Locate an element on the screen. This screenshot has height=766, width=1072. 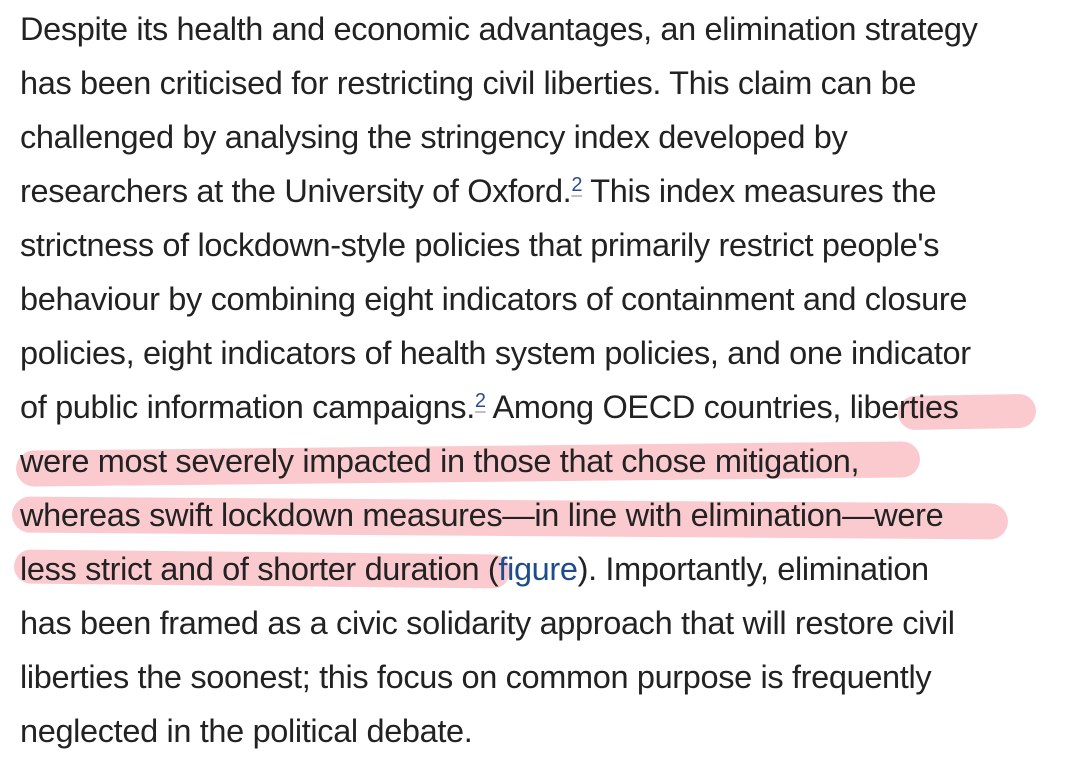
highlighted-text: less strict and of shorter duration is located at coordinates (250, 569).